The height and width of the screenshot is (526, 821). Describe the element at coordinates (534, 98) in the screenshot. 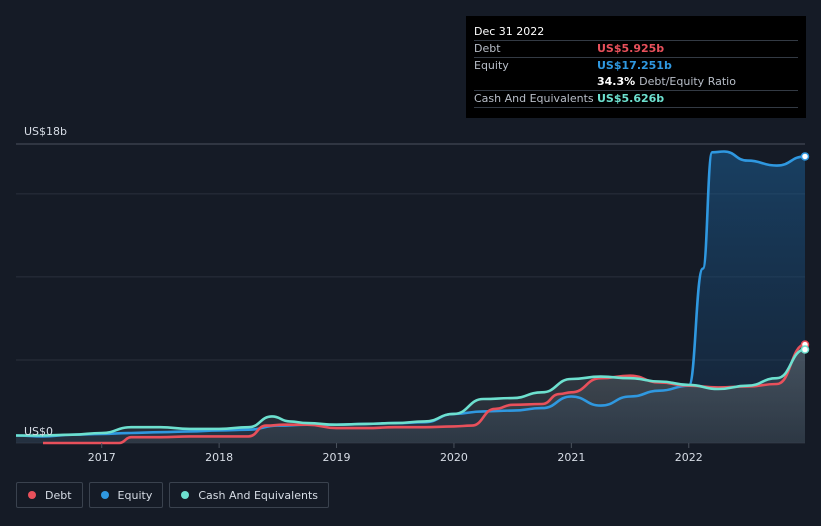

I see `tooltip-cash-label: Cash And Equivalents` at that location.